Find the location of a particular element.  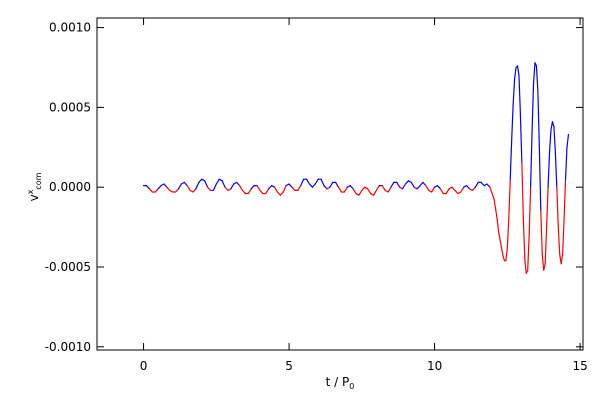

y-tick-label: -0.0005 is located at coordinates (68, 267).